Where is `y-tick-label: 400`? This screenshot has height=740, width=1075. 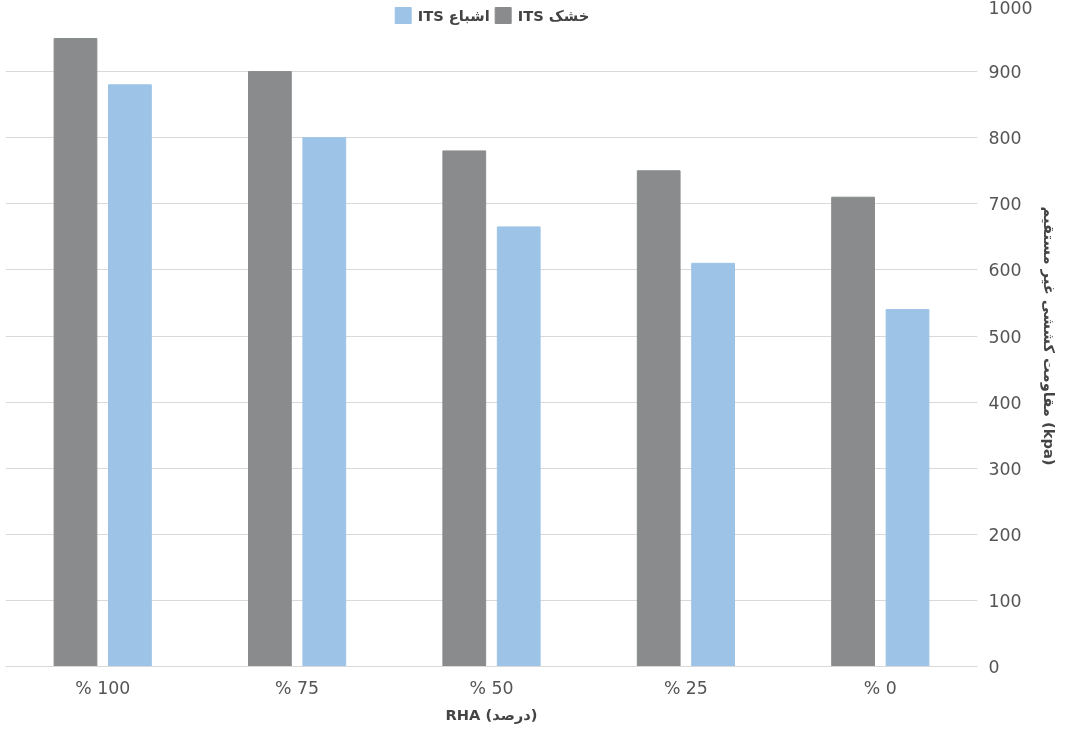
y-tick-label: 400 is located at coordinates (1005, 402).